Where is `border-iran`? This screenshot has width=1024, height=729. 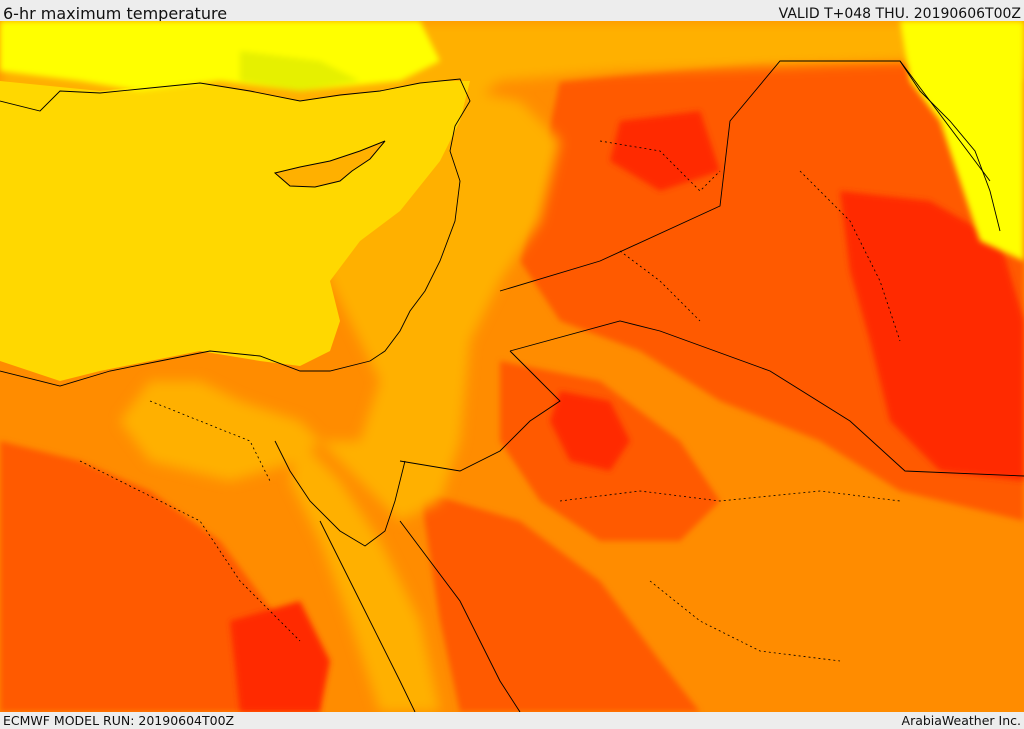 border-iran is located at coordinates (950, 146).